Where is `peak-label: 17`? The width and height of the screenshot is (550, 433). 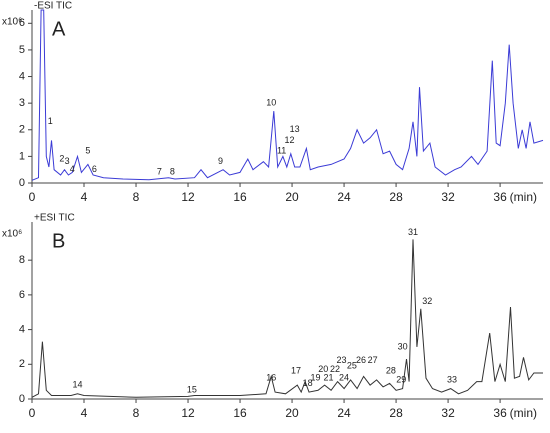 peak-label: 17 is located at coordinates (296, 371).